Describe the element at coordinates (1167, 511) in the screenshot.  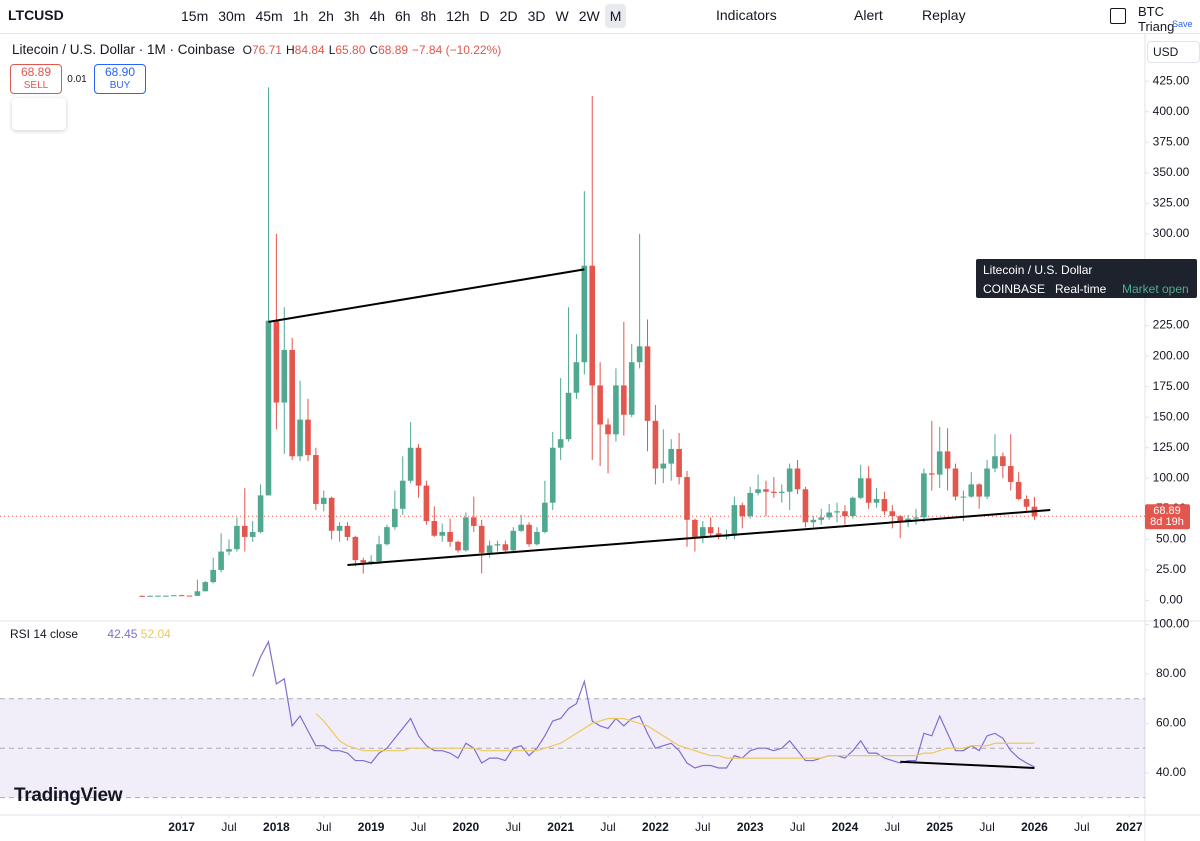
I see `last-price-label: 68.89` at that location.